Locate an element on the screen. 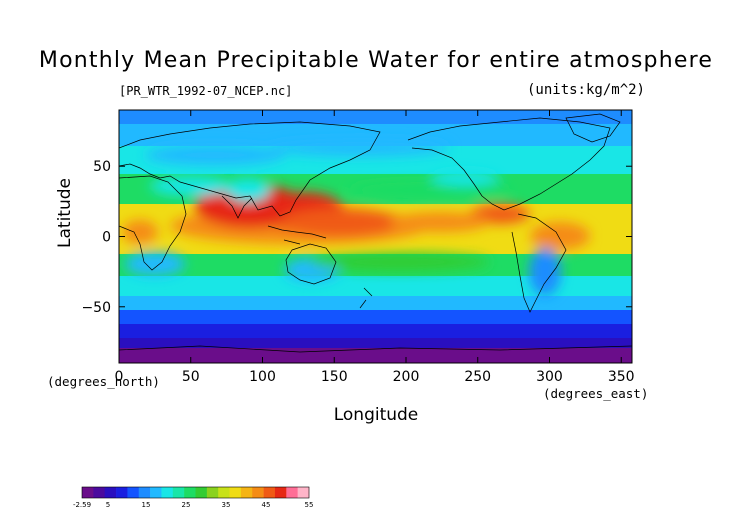 The width and height of the screenshot is (752, 532). colorbar-tick-labels: -2.59 5 15 25 35 45 55 is located at coordinates (193, 505).